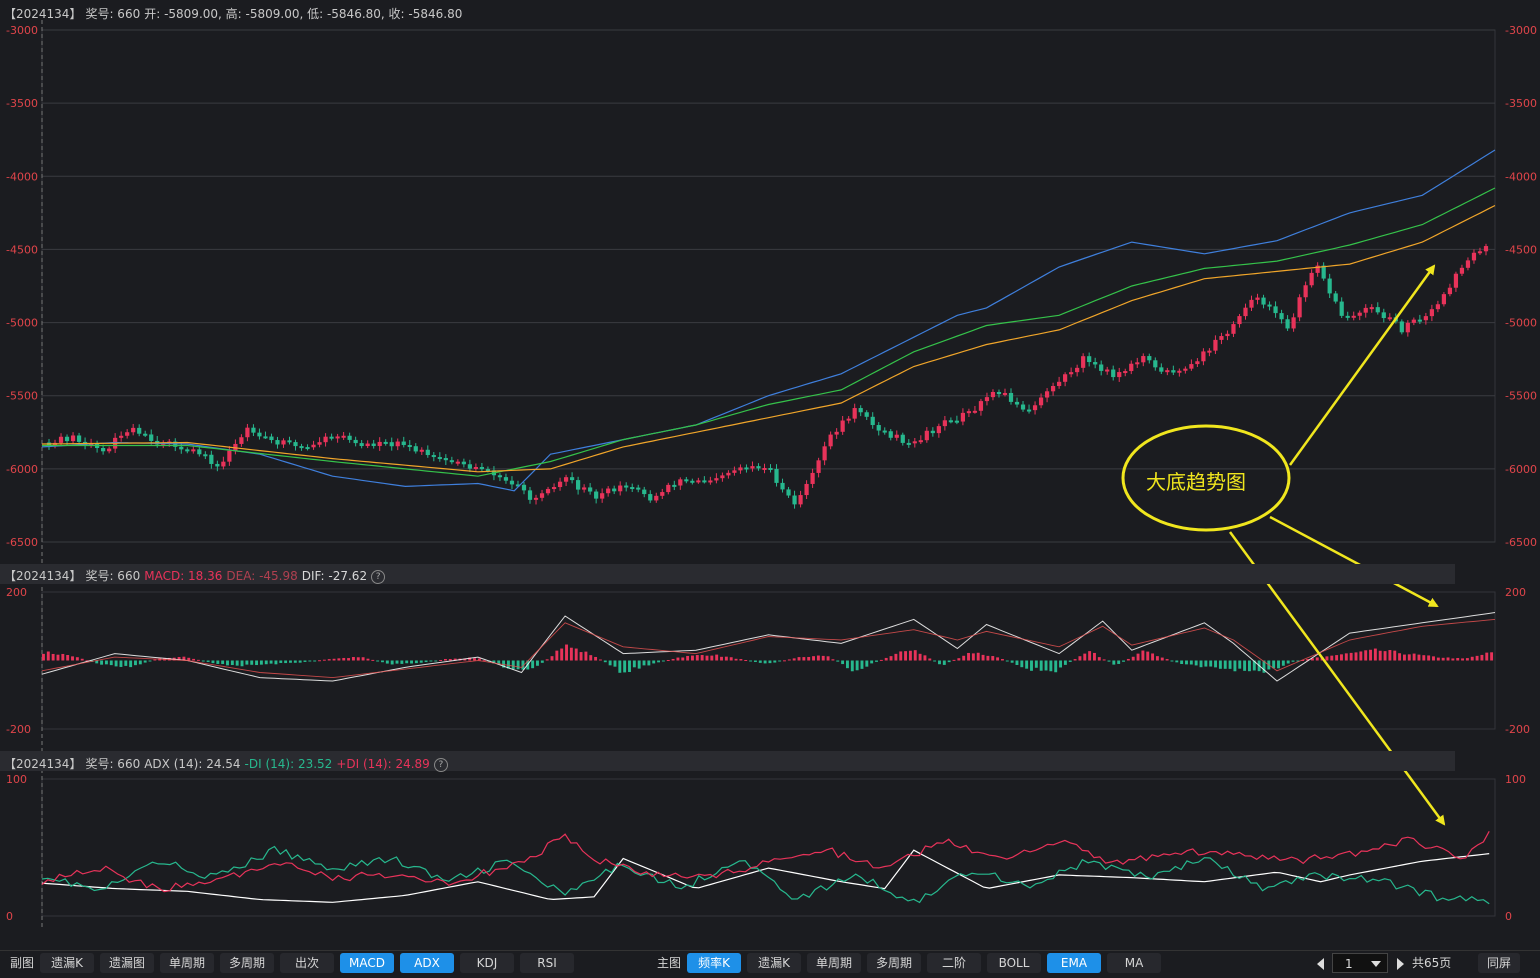  I want to click on prev-page-icon, so click(1320, 964).